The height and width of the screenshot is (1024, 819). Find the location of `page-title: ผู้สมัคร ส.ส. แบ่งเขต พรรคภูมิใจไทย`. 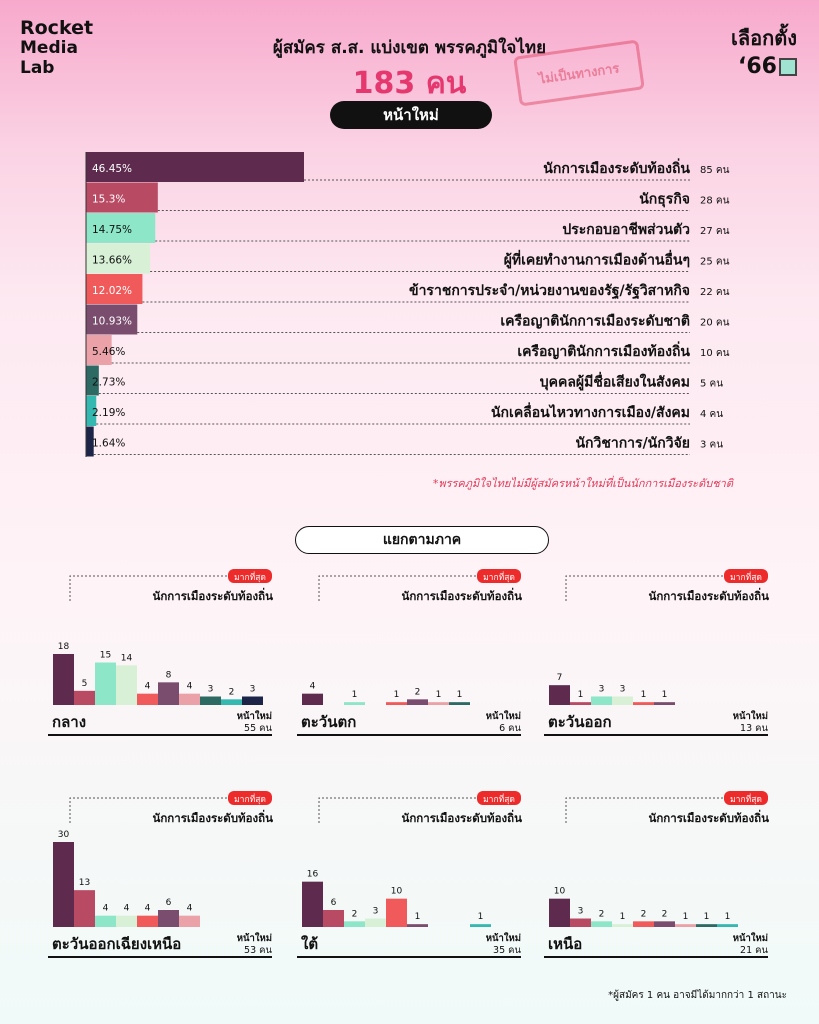

page-title: ผู้สมัคร ส.ส. แบ่งเขต พรรคภูมิใจไทย is located at coordinates (409, 48).